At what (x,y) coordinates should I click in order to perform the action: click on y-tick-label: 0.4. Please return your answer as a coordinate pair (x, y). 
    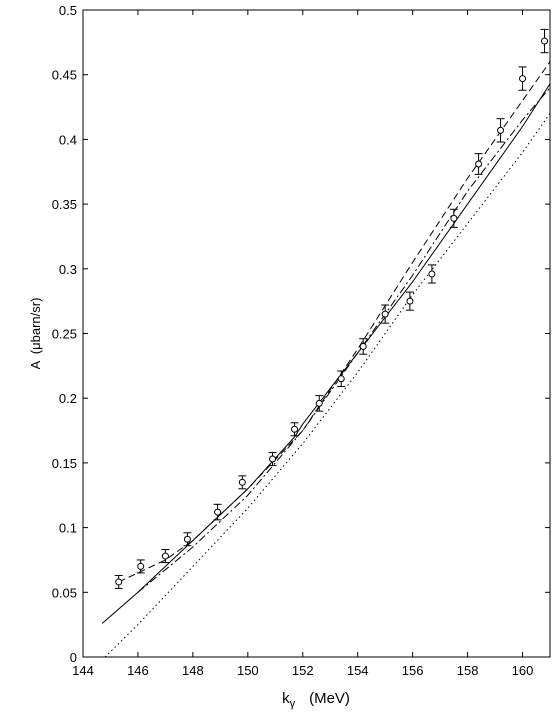
    Looking at the image, I should click on (68, 139).